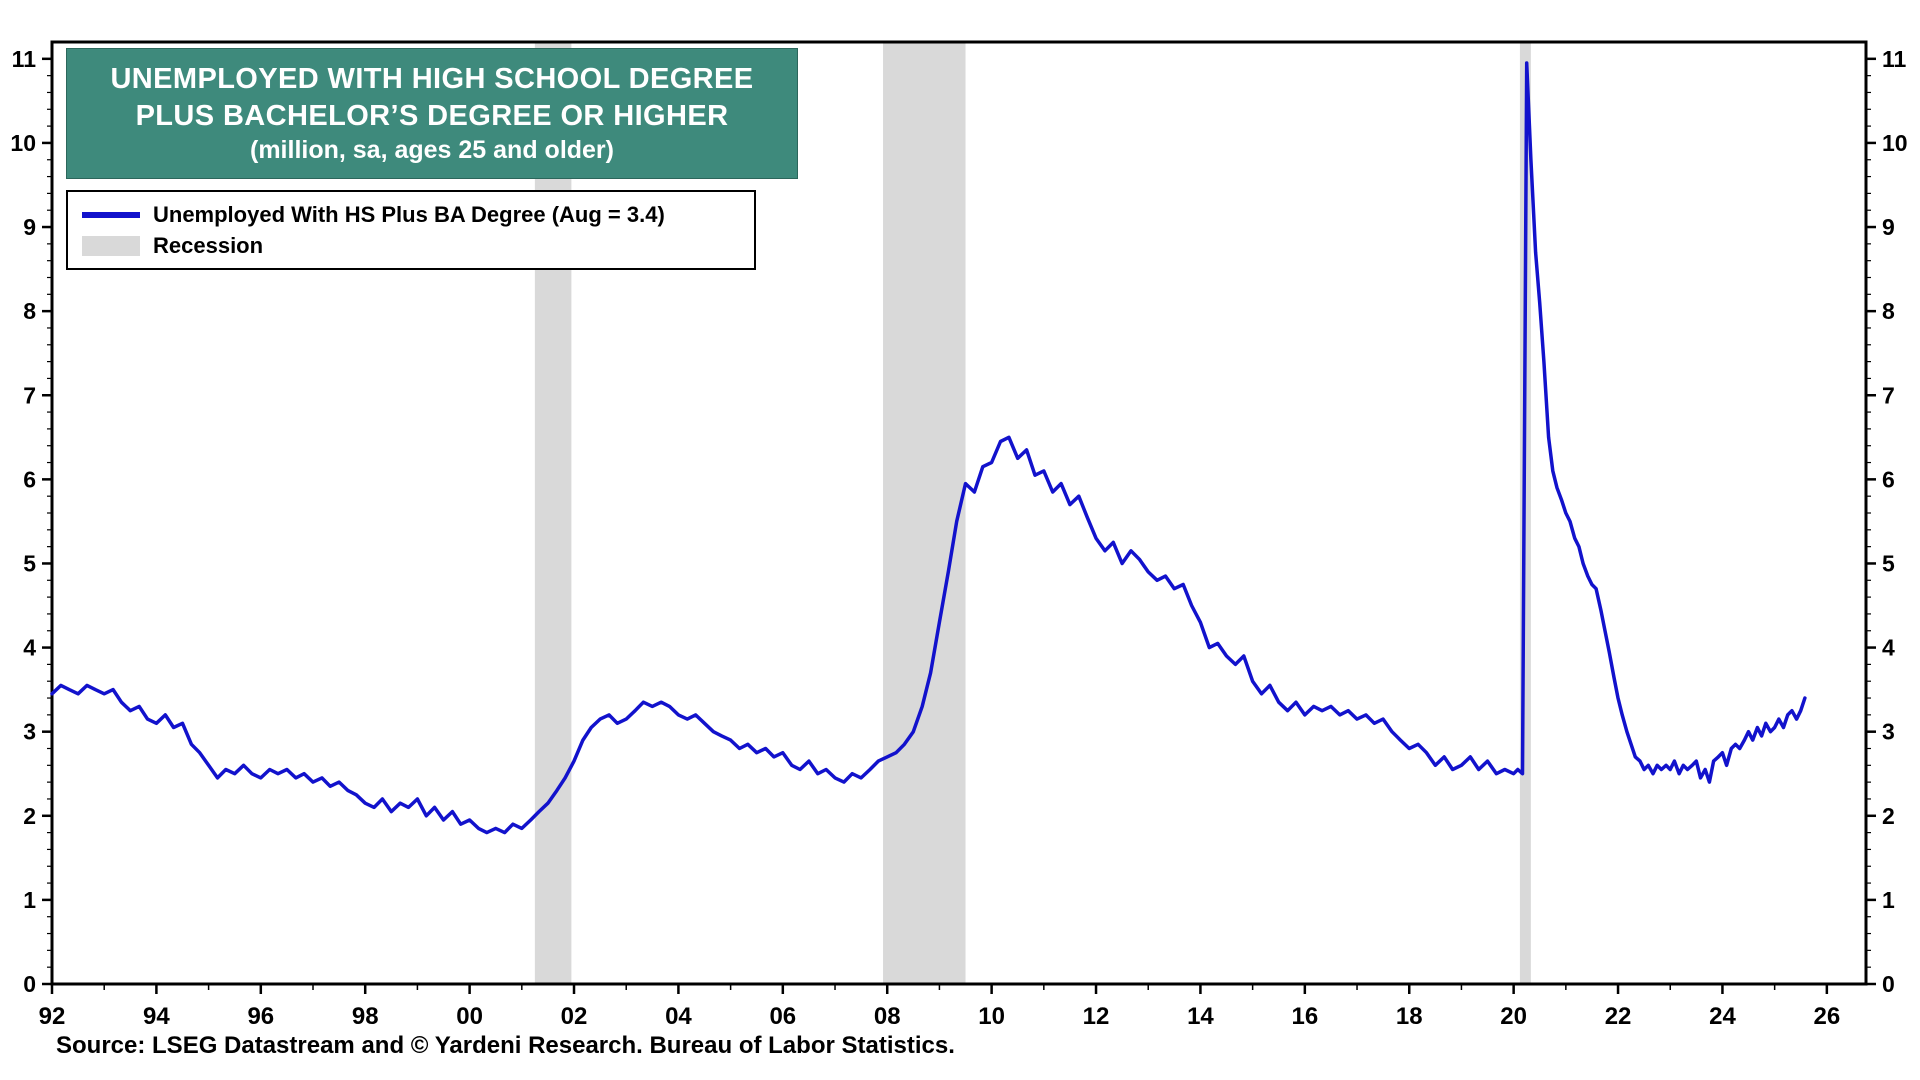  What do you see at coordinates (574, 1016) in the screenshot?
I see `x-axis-label: 02` at bounding box center [574, 1016].